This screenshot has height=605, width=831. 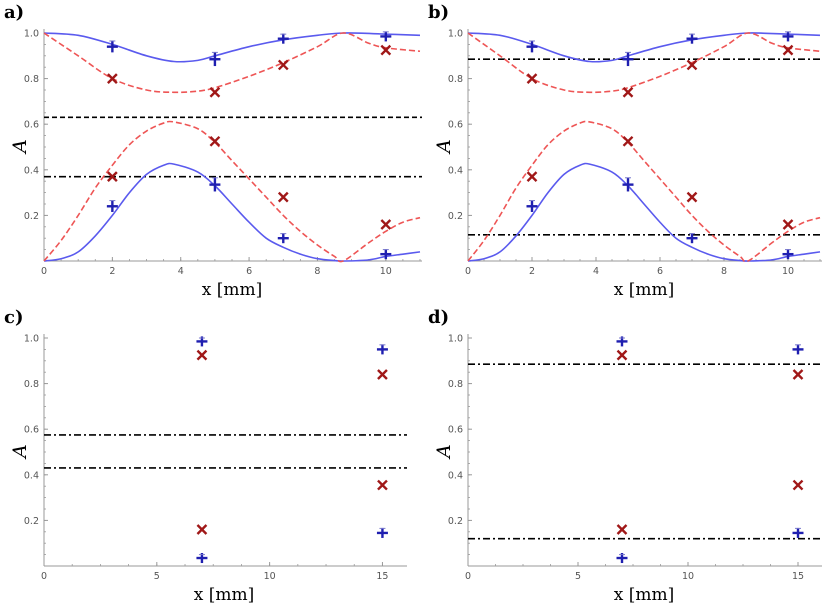 I want to click on panel-label: c), so click(x=13, y=317).